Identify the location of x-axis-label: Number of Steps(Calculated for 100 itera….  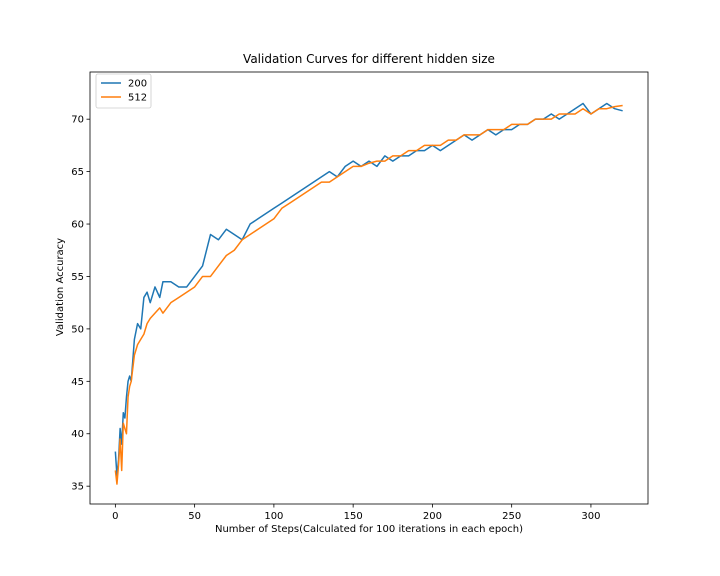
(369, 529).